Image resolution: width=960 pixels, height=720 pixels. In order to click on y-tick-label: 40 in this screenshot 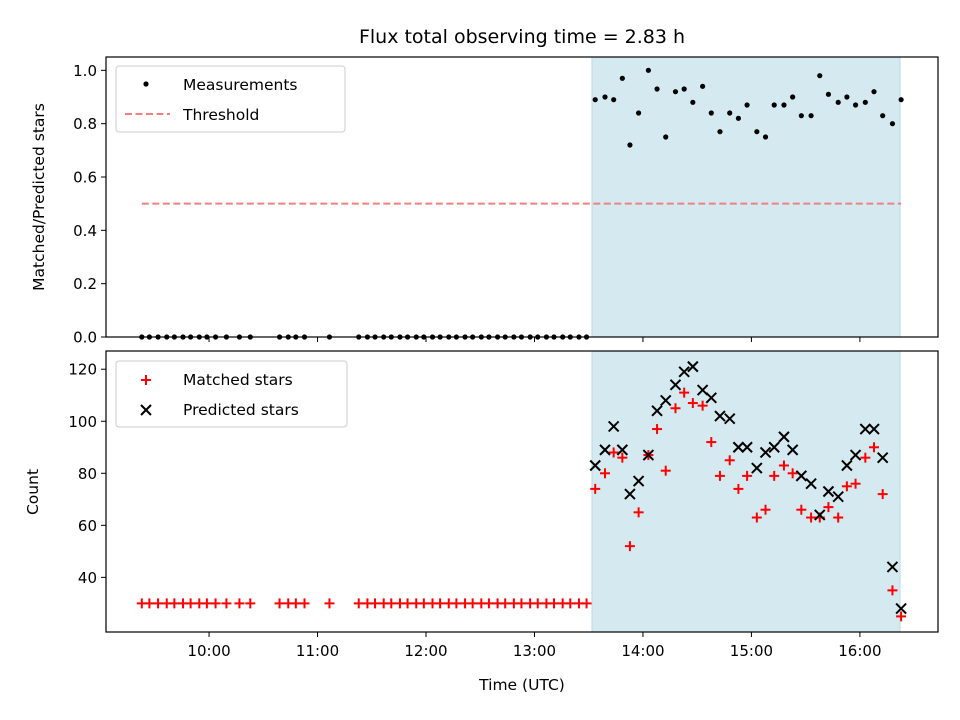, I will do `click(87, 578)`.